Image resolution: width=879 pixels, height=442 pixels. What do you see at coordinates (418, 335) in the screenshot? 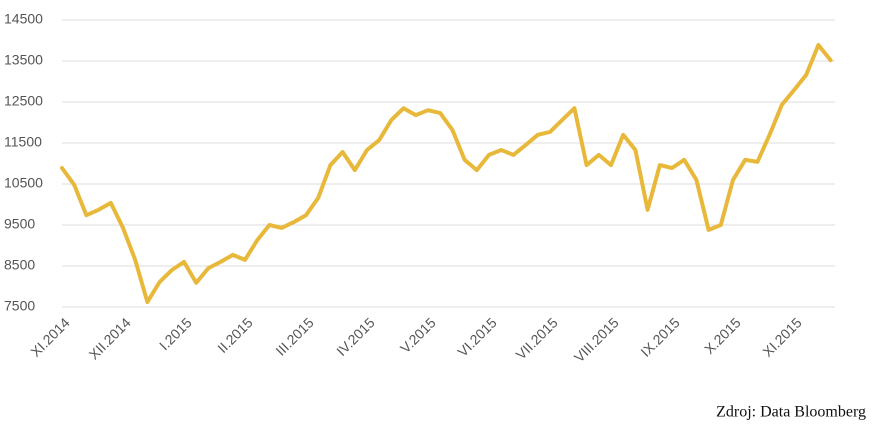
I see `x-tick-label: V.2015` at bounding box center [418, 335].